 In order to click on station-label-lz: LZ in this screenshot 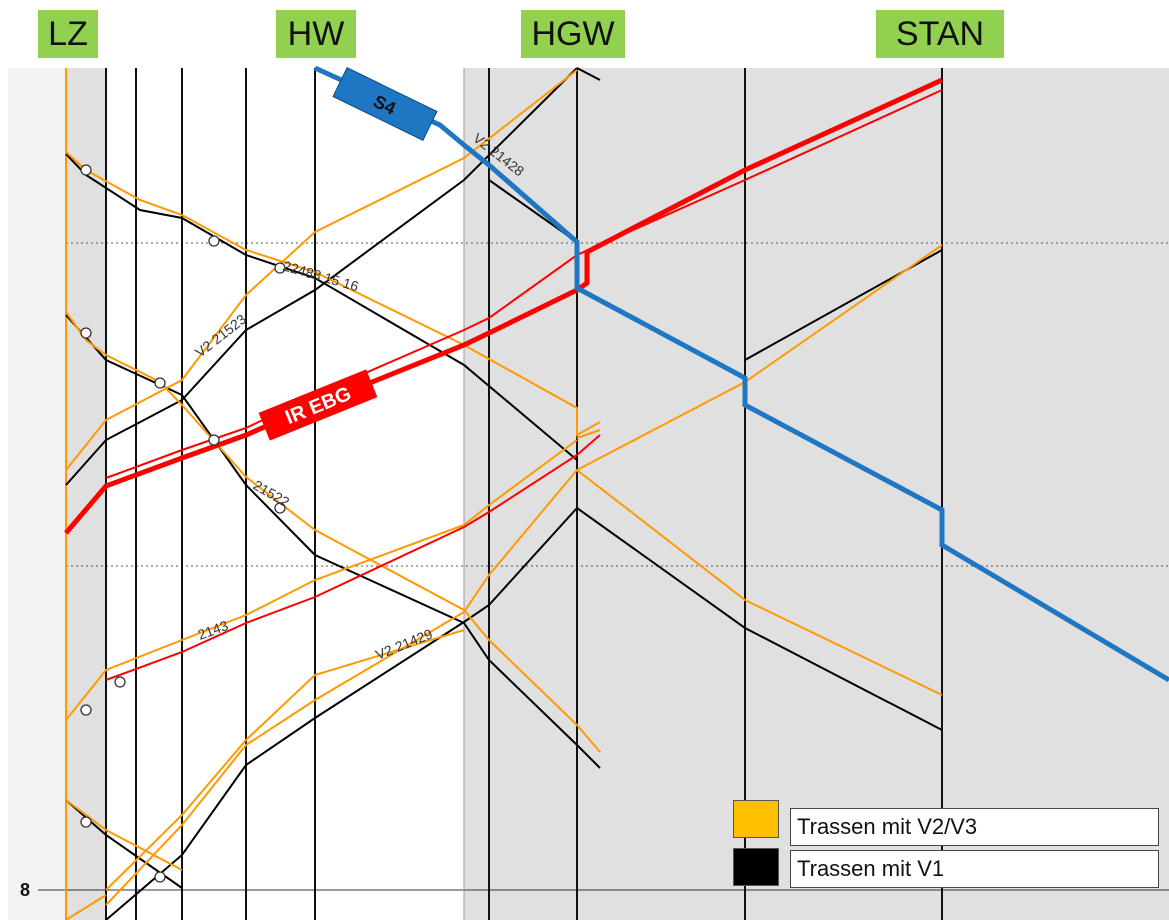, I will do `click(68, 34)`.